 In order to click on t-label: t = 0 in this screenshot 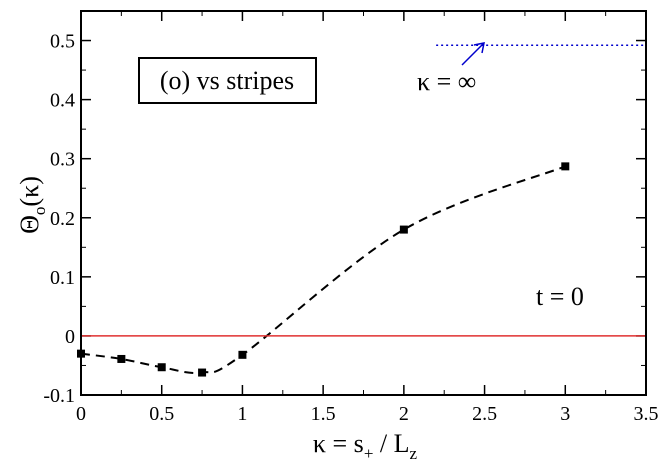, I will do `click(560, 296)`.